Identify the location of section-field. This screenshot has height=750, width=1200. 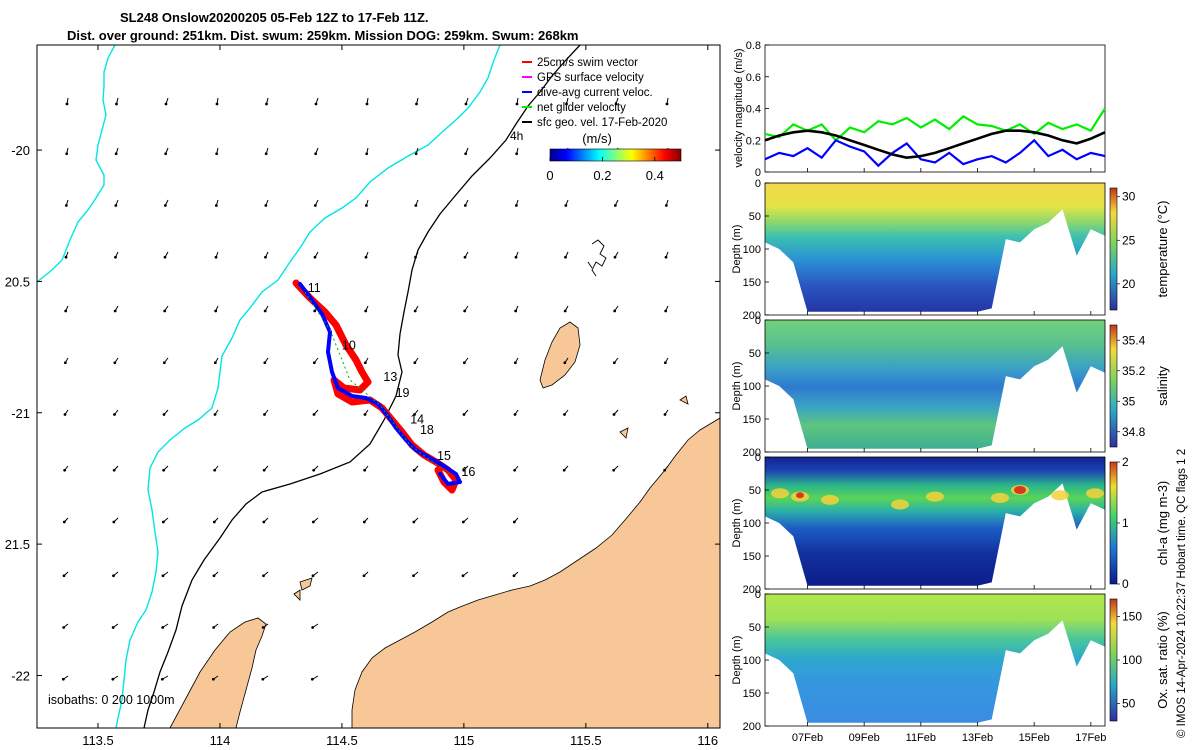
(935, 658).